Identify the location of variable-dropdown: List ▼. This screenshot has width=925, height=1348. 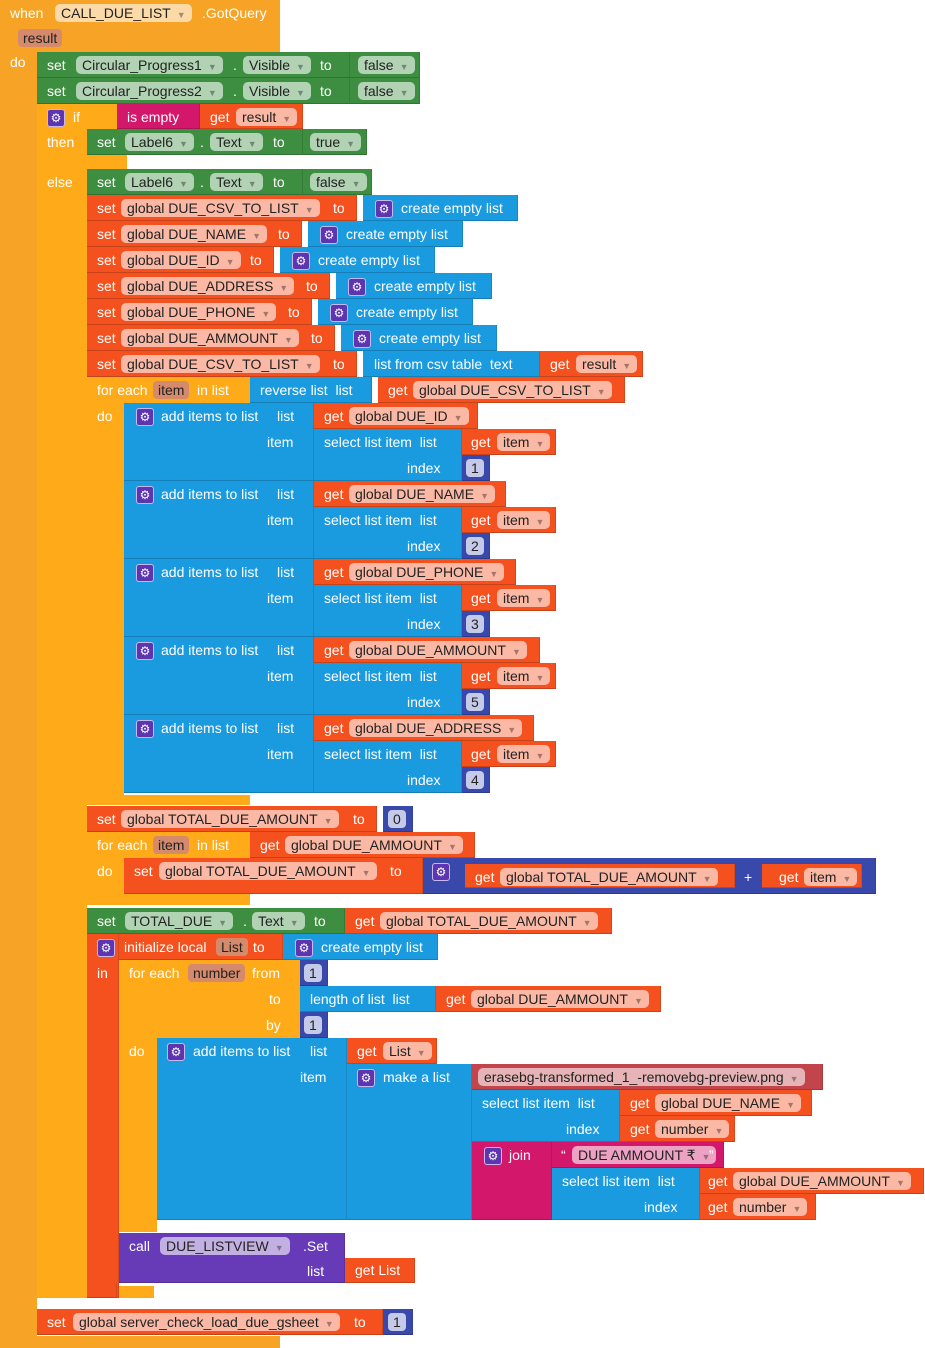
(407, 1051).